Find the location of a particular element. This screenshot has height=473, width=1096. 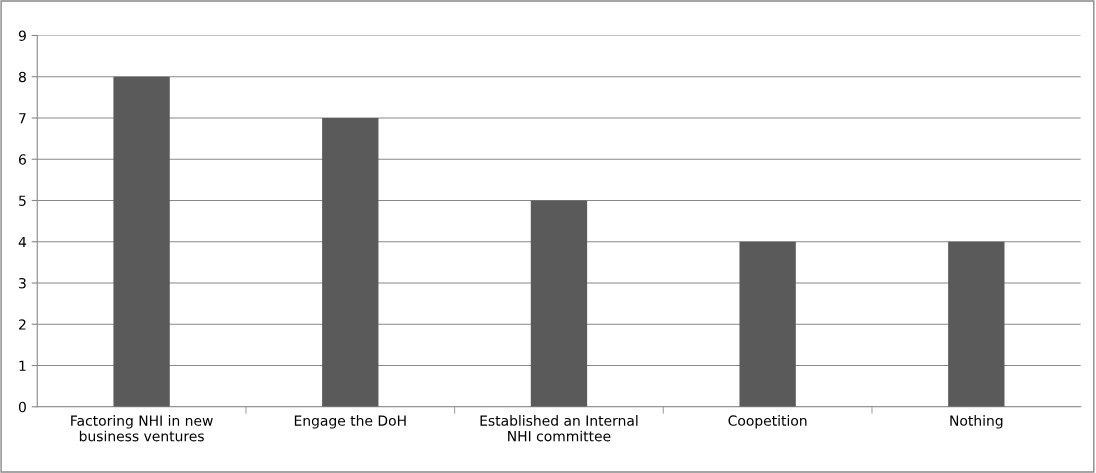

x-tick-label: Engage the DoH is located at coordinates (350, 422).